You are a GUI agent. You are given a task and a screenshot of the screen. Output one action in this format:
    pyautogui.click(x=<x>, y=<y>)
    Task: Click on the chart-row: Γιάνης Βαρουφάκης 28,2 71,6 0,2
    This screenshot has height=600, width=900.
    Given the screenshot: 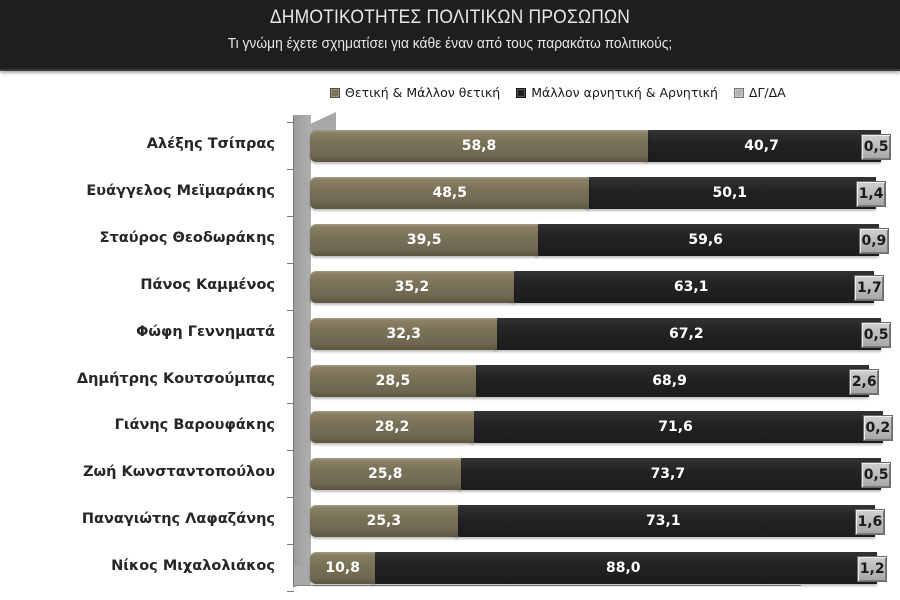 What is the action you would take?
    pyautogui.click(x=450, y=427)
    